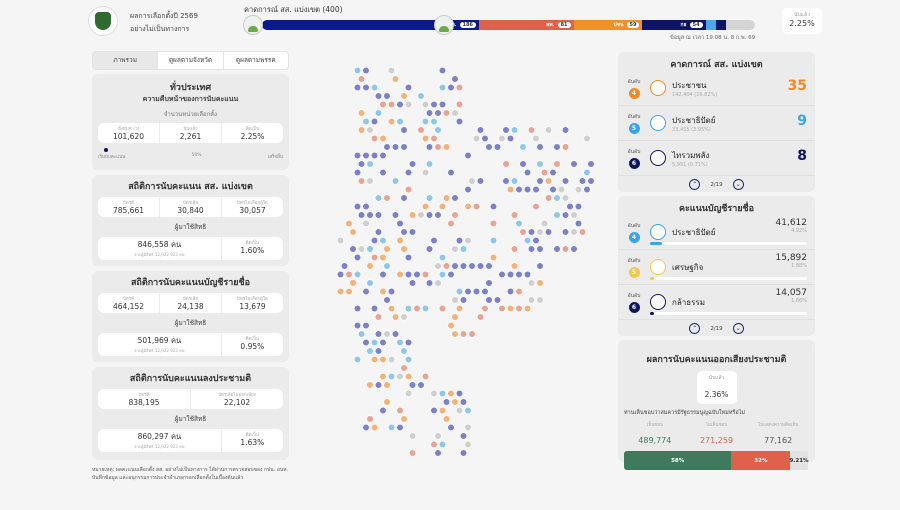 The image size is (900, 510). What do you see at coordinates (738, 184) in the screenshot?
I see `chevron-down-icon: ⌄` at bounding box center [738, 184].